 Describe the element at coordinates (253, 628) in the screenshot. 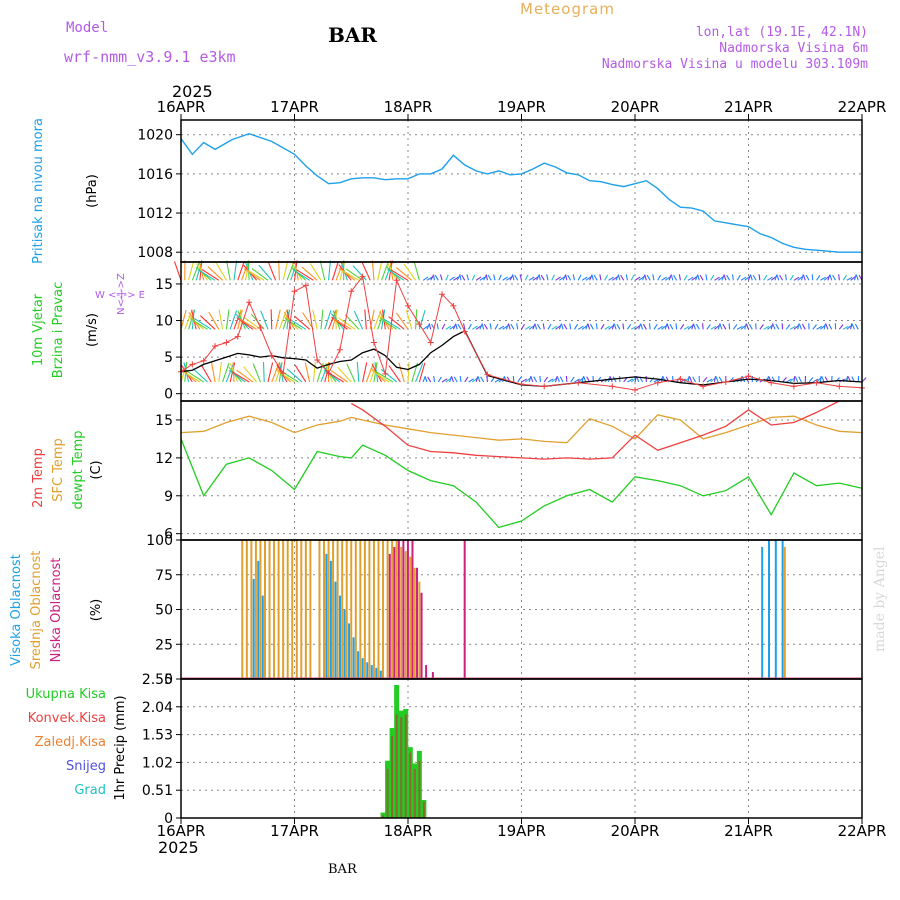

I see `high-cloud-bar` at that location.